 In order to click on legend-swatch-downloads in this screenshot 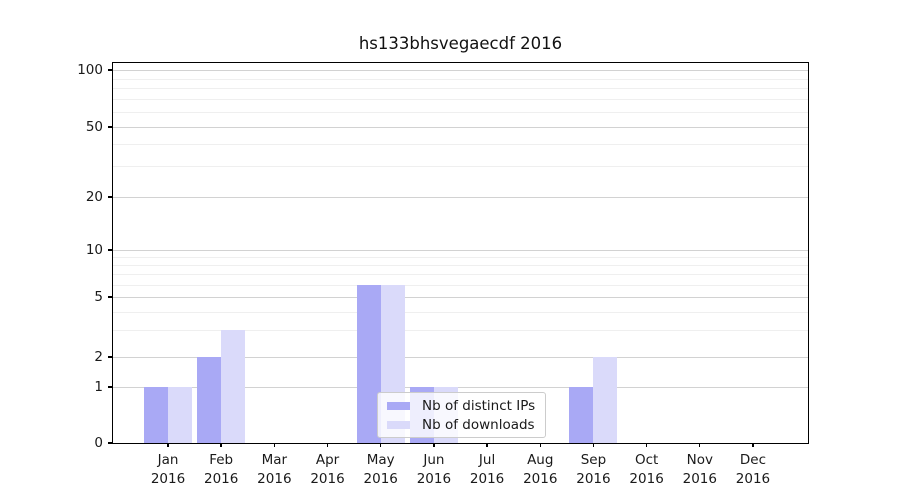, I will do `click(398, 424)`.